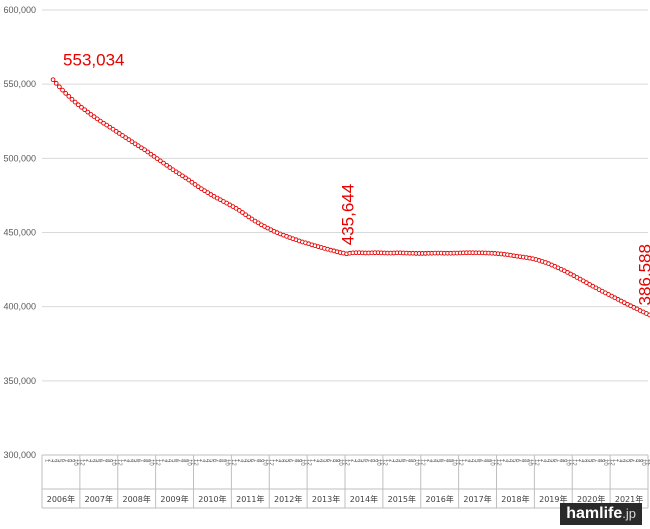  Describe the element at coordinates (477, 499) in the screenshot. I see `x-year-label: 2017年` at that location.